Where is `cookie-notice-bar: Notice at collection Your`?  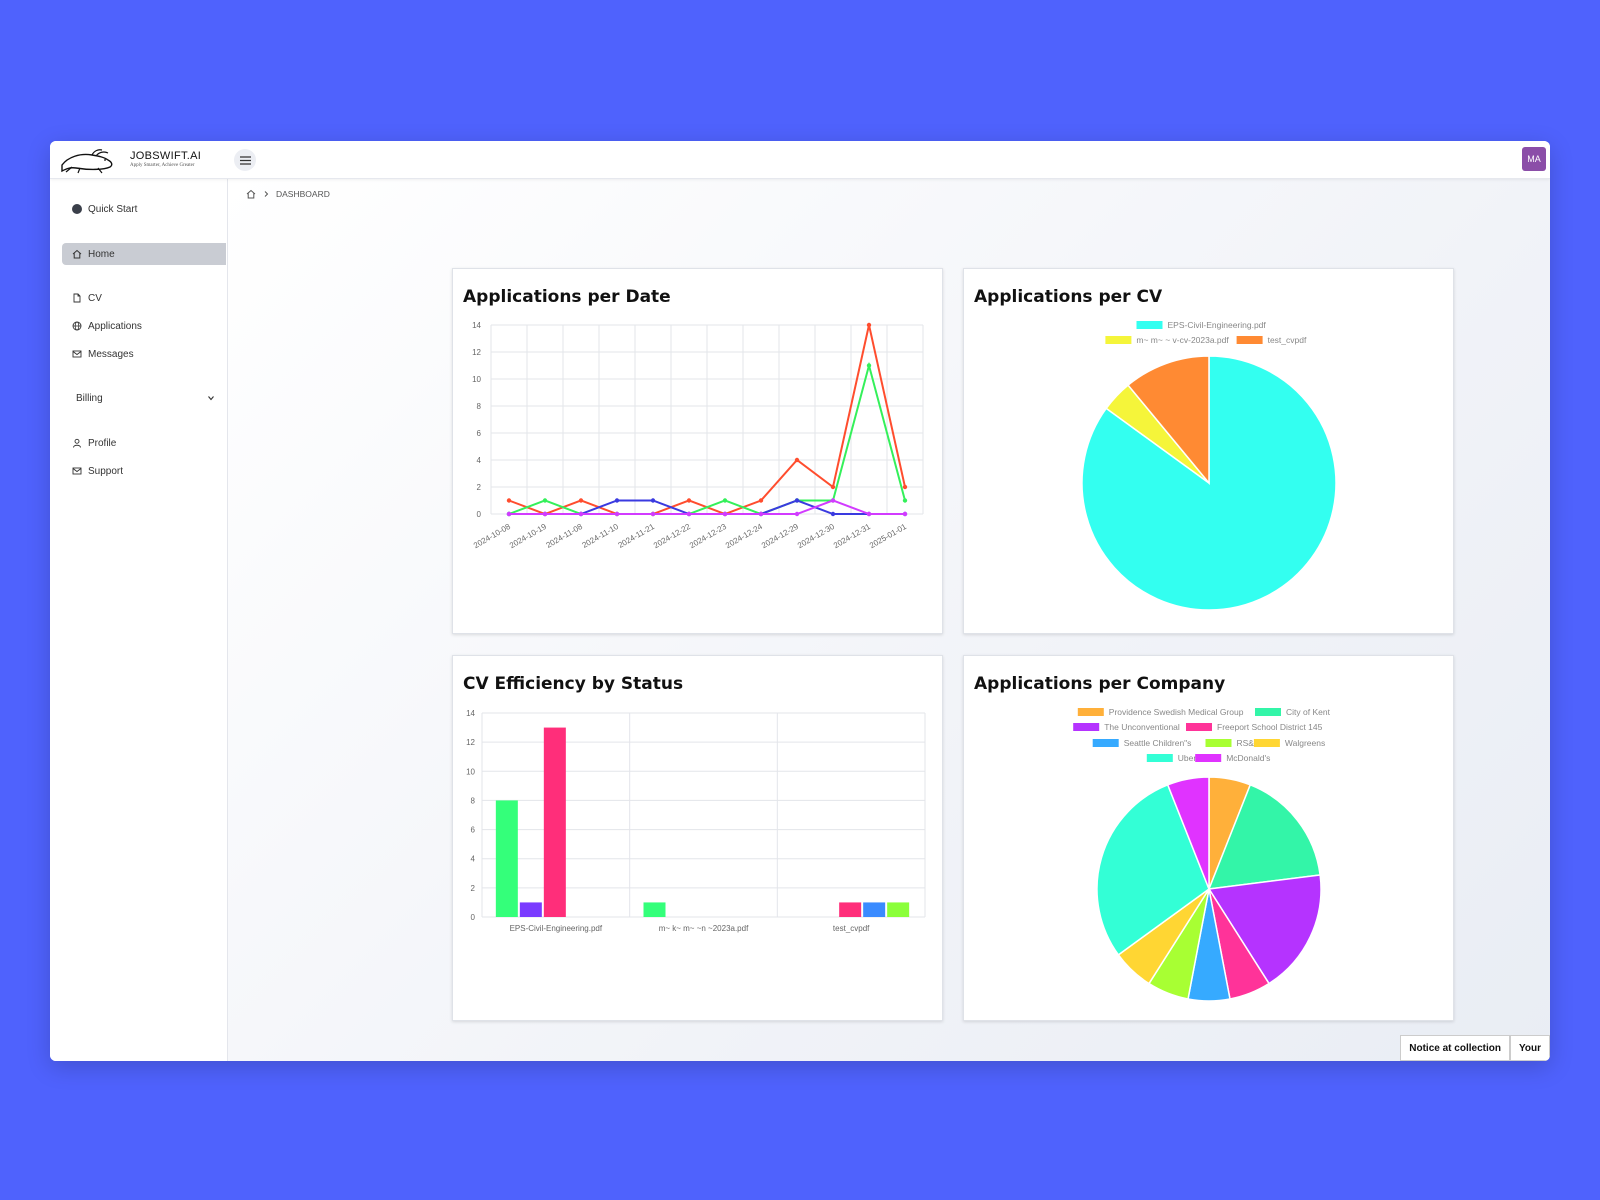
cookie-notice-bar: Notice at collection Your is located at coordinates (1475, 1048).